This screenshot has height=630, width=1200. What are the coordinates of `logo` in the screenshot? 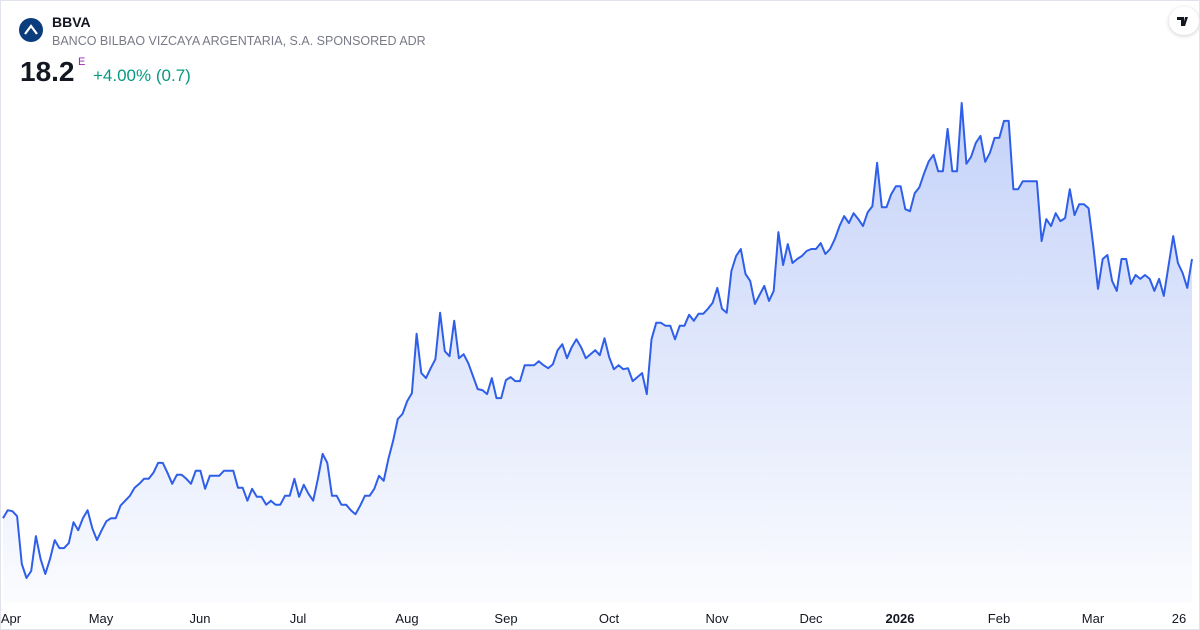 It's located at (31, 30).